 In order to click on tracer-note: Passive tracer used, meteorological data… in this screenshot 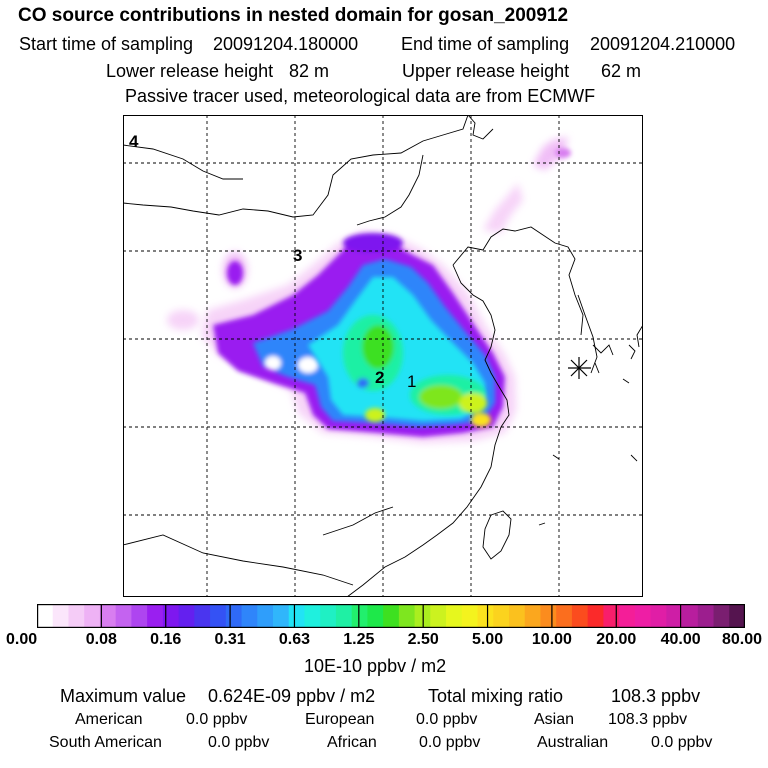, I will do `click(360, 96)`.